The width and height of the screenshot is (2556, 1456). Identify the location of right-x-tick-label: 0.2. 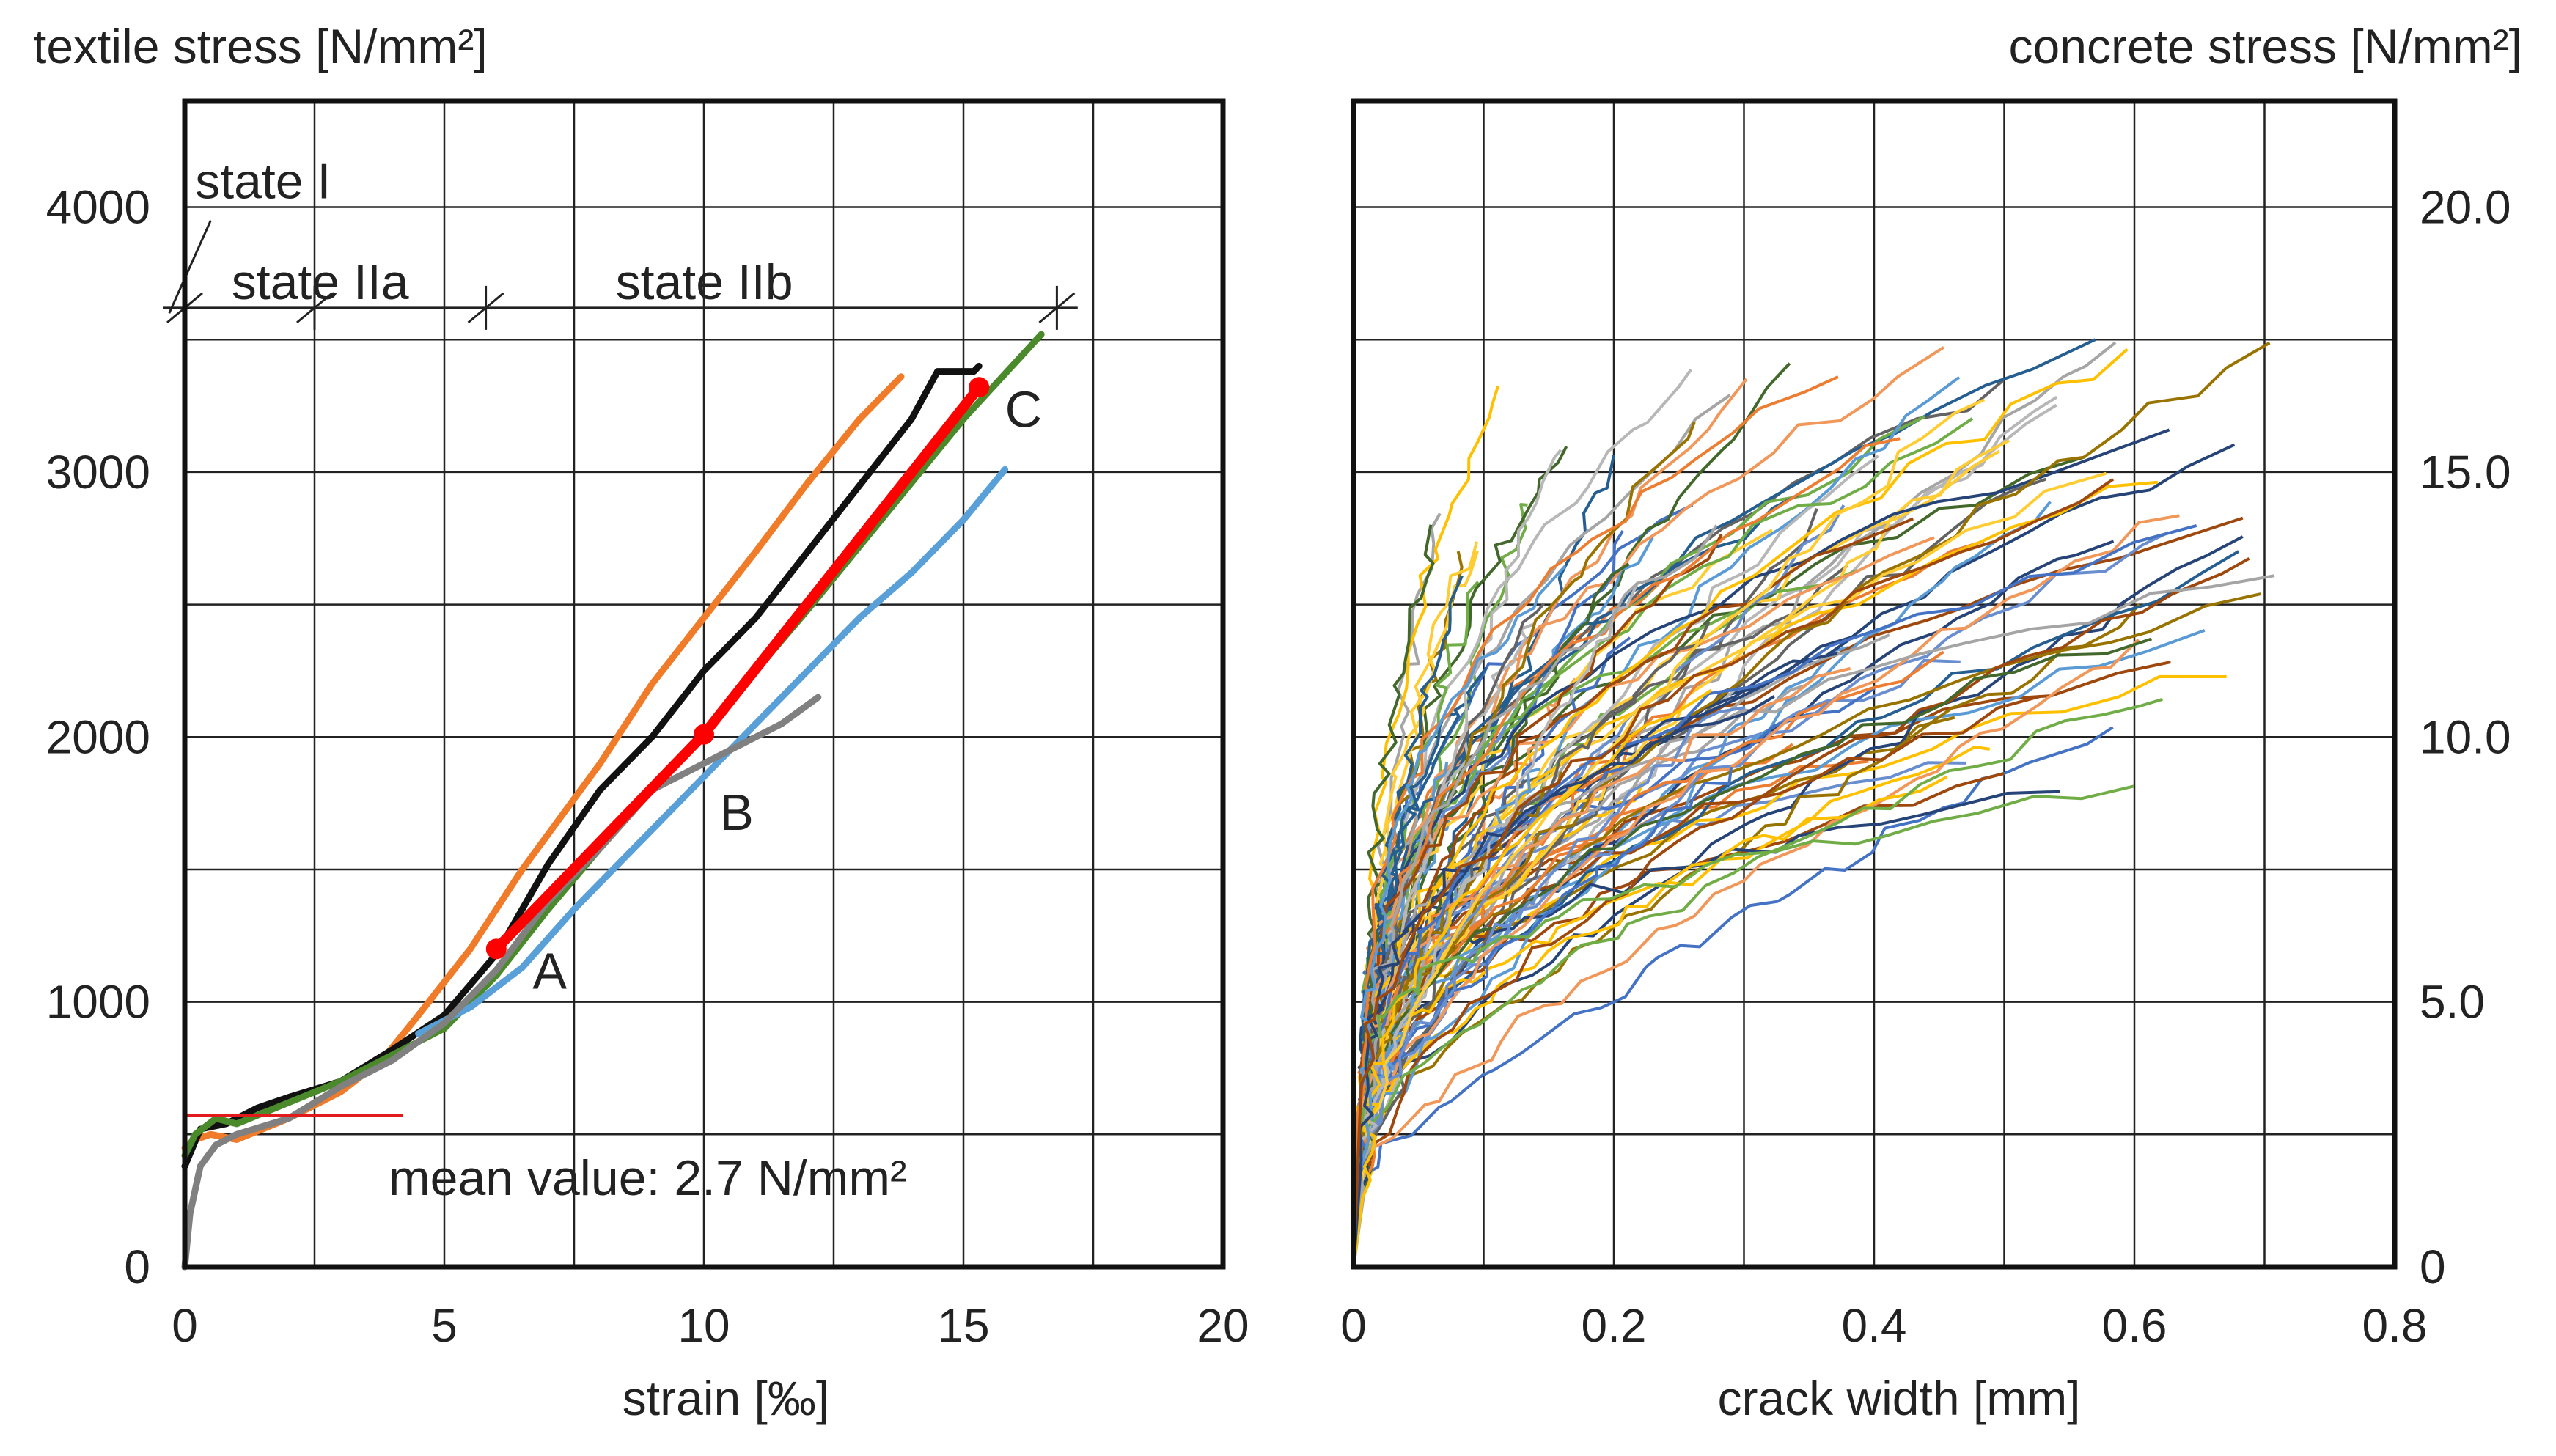
(1614, 1325).